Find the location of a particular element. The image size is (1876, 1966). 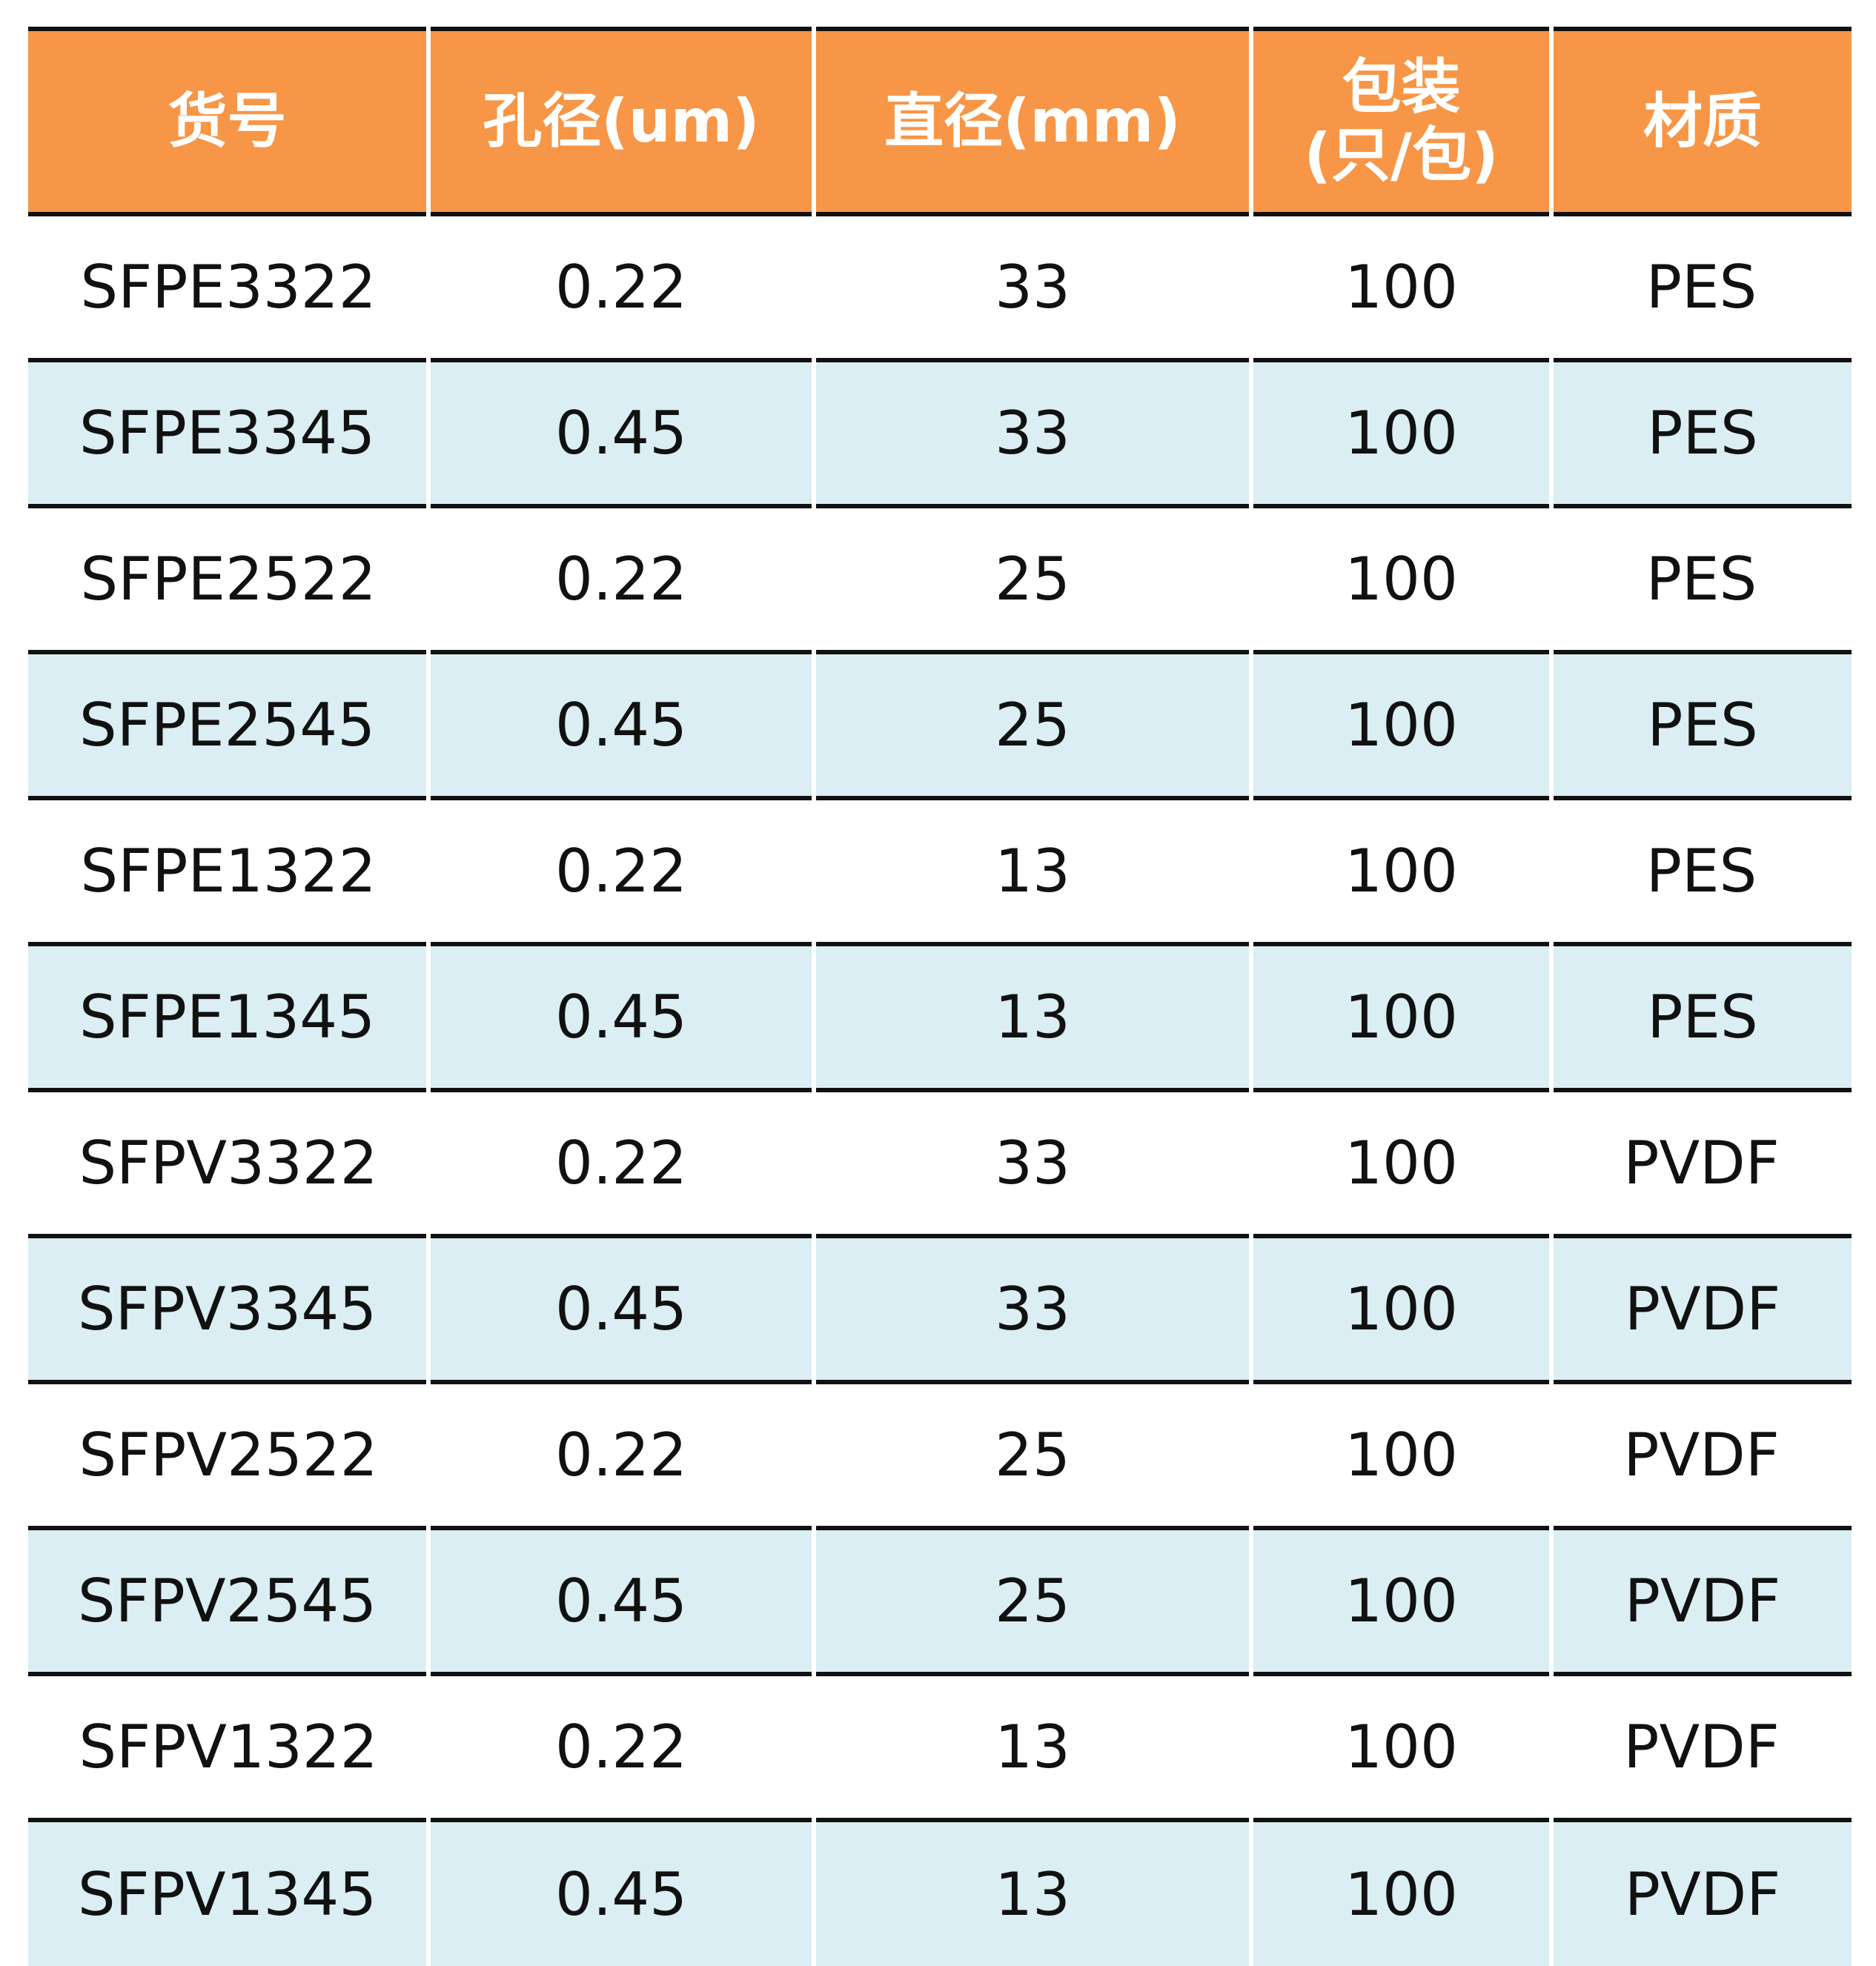

cell-item-no: SFPE2522 is located at coordinates (228, 579).